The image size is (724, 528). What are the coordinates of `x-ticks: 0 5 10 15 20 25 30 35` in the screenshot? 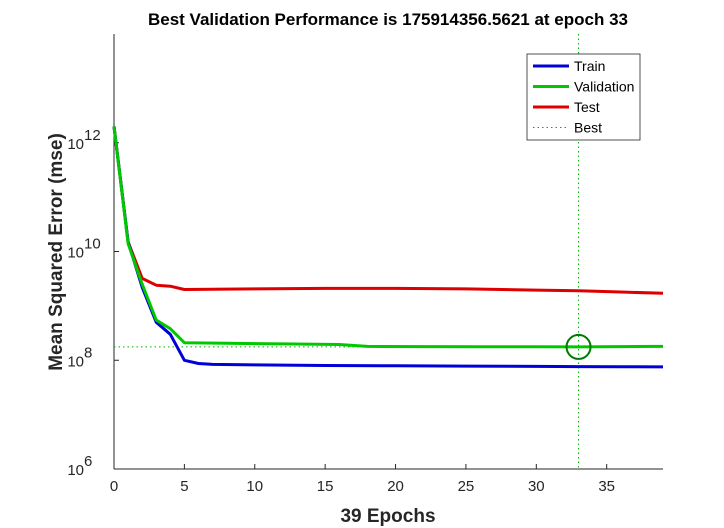 It's located at (362, 479).